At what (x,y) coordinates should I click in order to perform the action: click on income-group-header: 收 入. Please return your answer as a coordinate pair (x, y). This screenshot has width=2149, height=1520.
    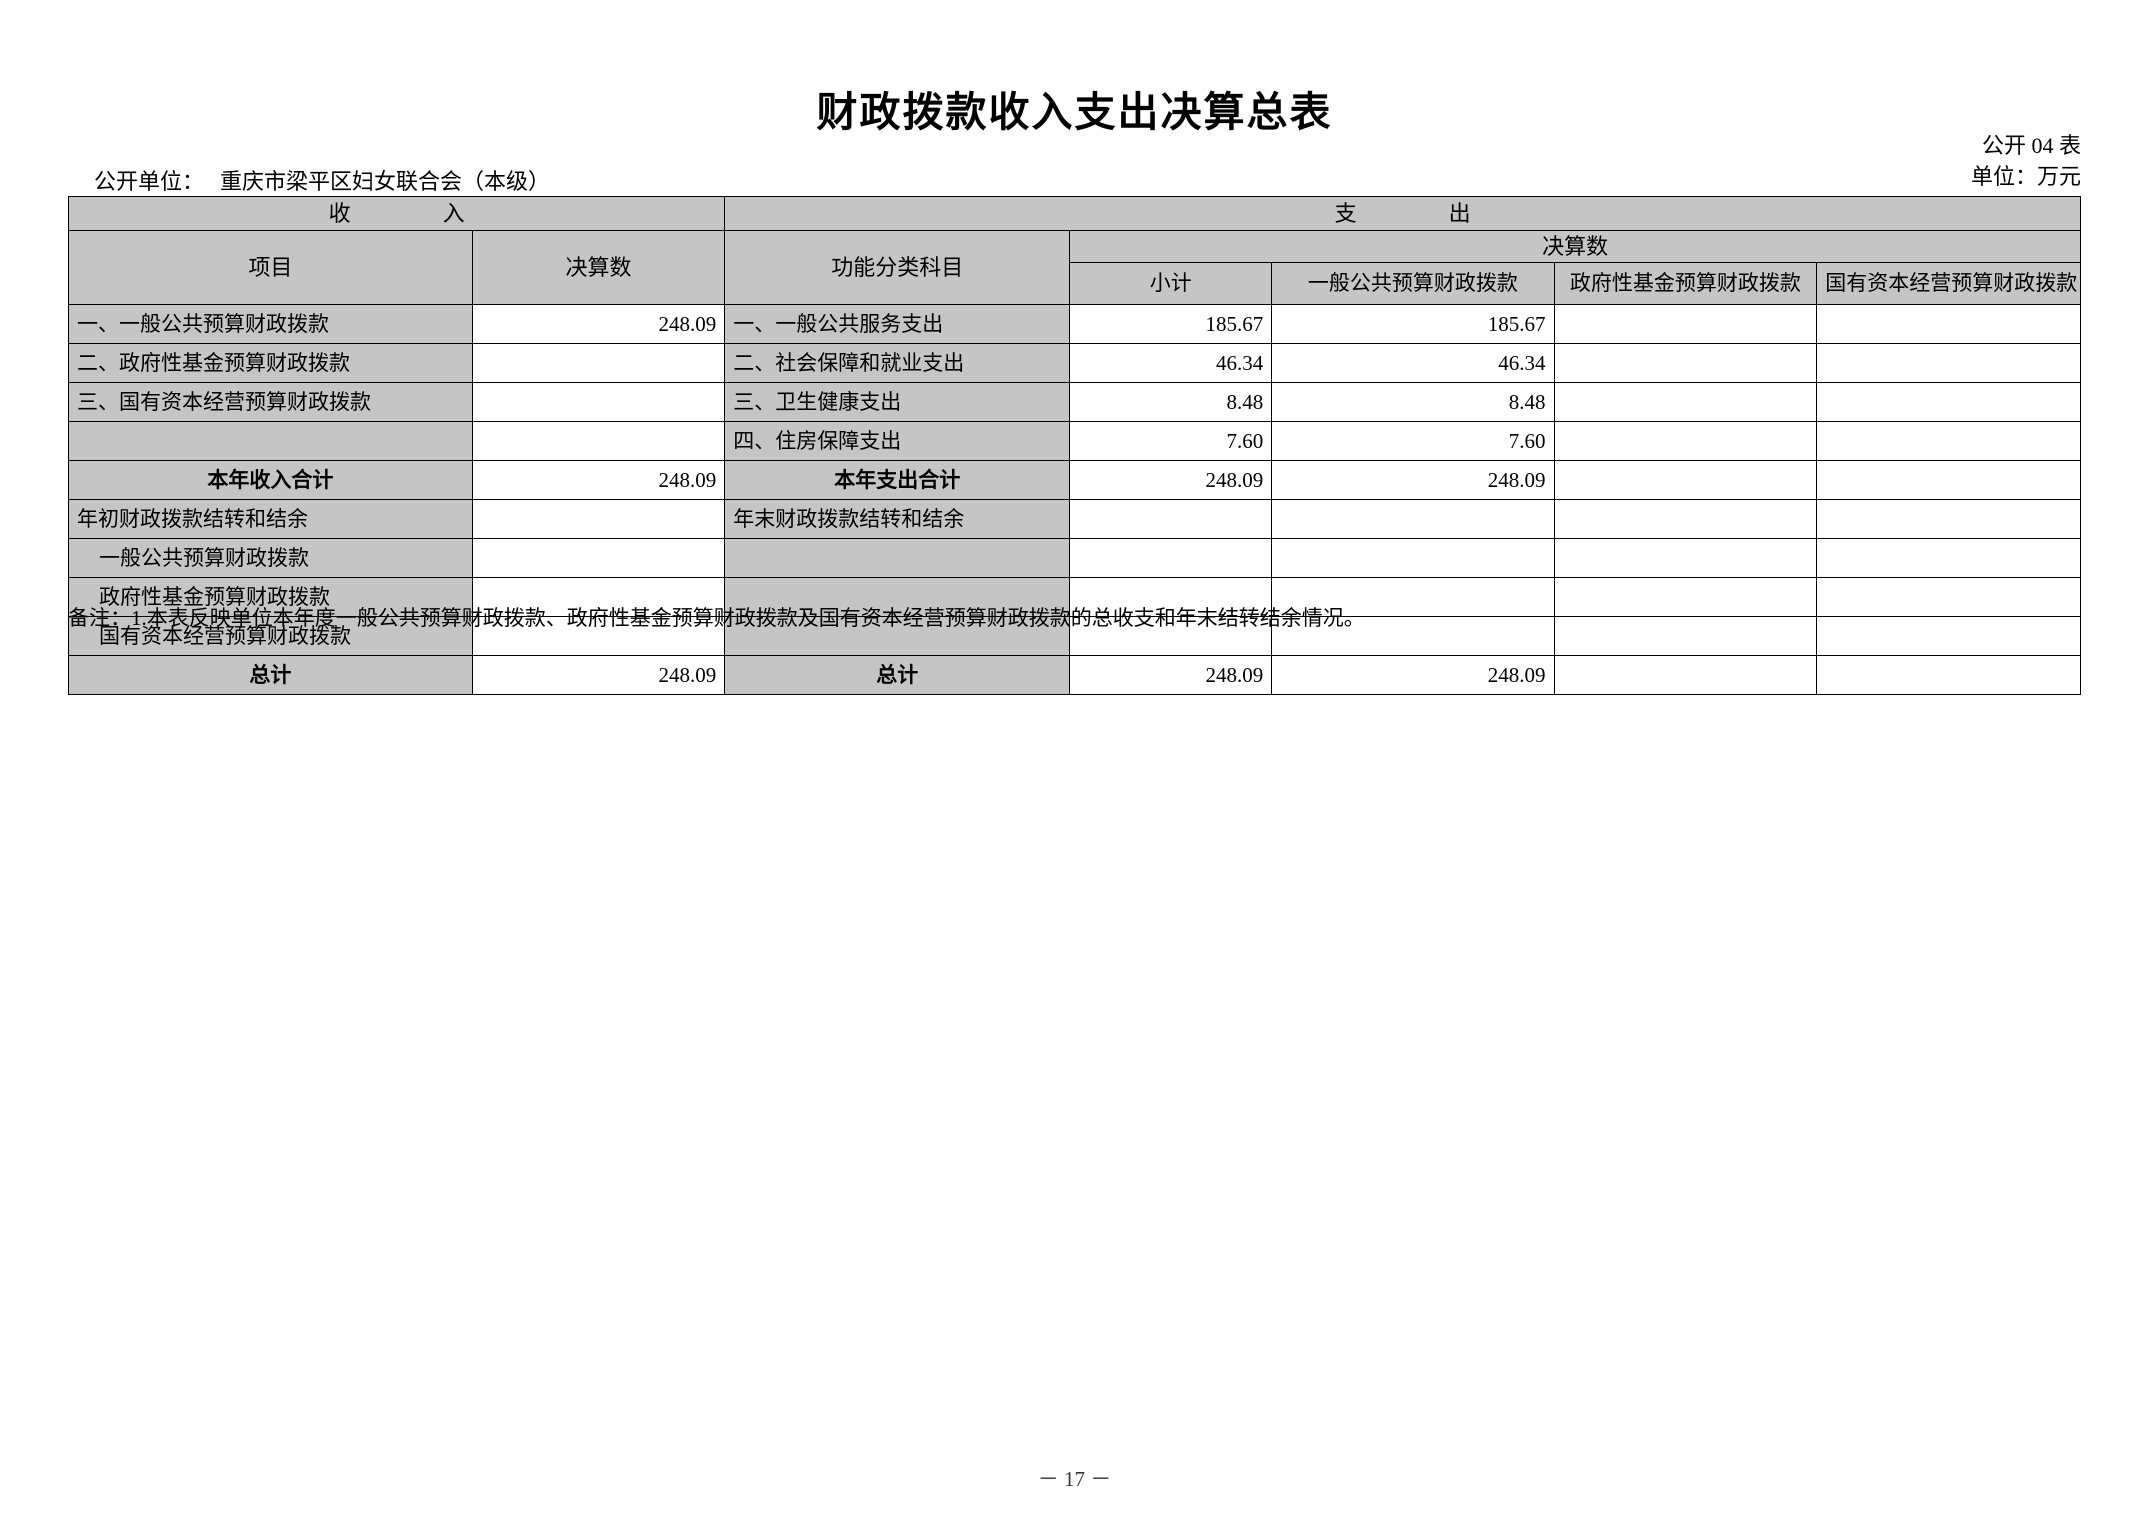
    Looking at the image, I should click on (396, 213).